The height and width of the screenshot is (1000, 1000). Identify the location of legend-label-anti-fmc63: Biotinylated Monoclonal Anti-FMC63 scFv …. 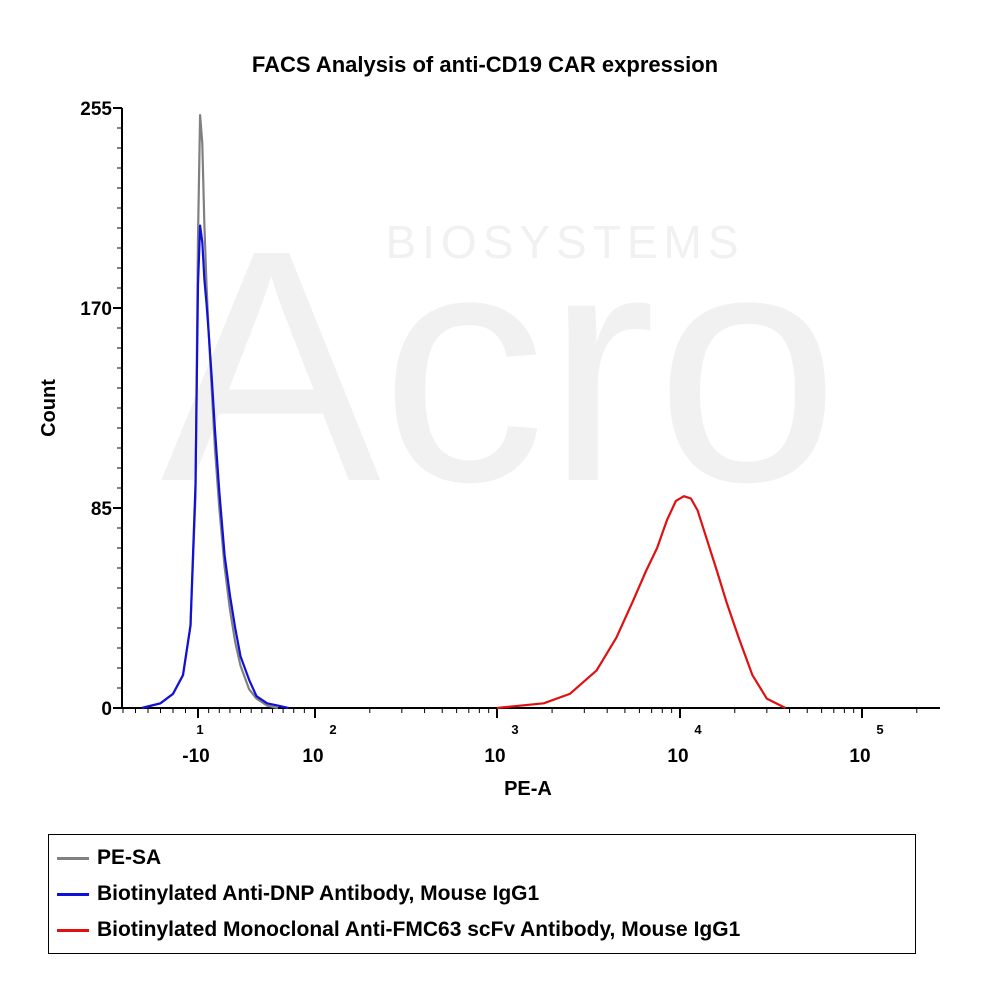
(419, 929).